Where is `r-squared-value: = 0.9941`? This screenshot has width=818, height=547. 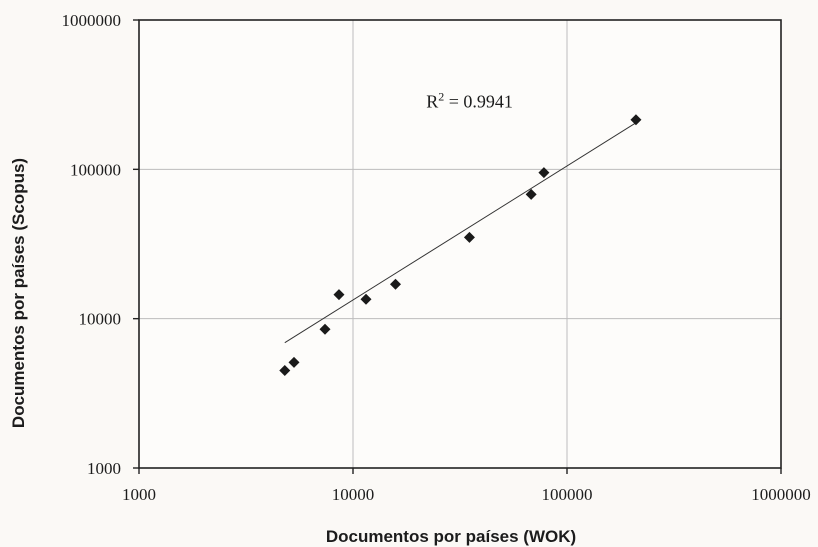
r-squared-value: = 0.9941 is located at coordinates (478, 101).